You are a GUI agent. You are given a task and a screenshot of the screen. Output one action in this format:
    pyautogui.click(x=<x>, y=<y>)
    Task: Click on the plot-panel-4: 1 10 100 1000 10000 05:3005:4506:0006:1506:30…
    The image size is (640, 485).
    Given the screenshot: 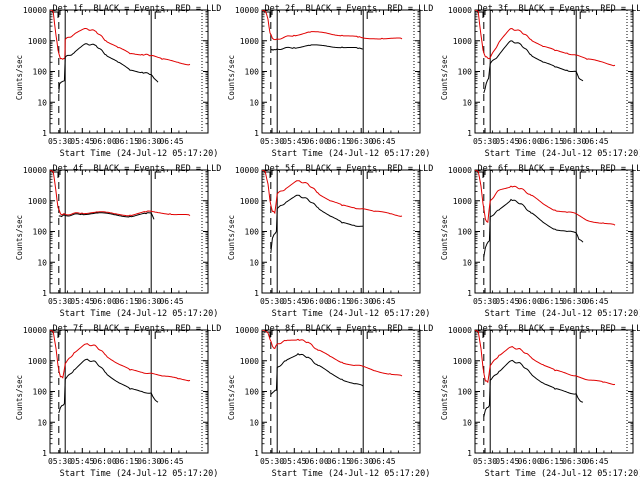 What is the action you would take?
    pyautogui.click(x=118, y=241)
    